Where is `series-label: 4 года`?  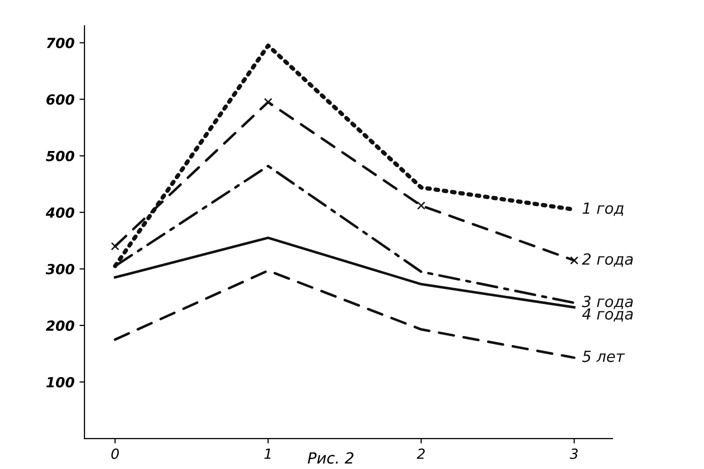 series-label: 4 года is located at coordinates (607, 315).